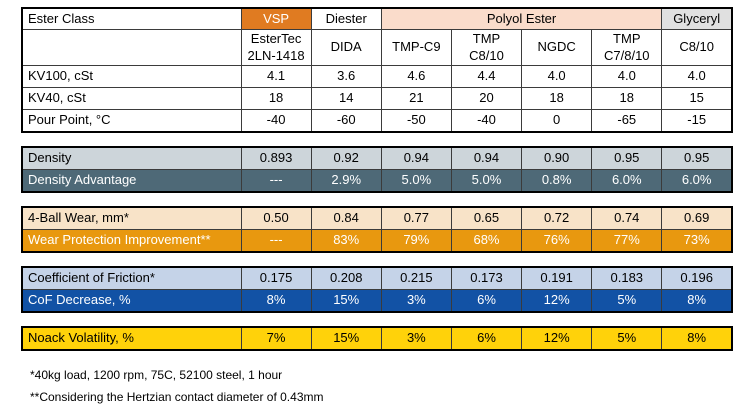  Describe the element at coordinates (131, 47) in the screenshot. I see `empty-cell` at that location.